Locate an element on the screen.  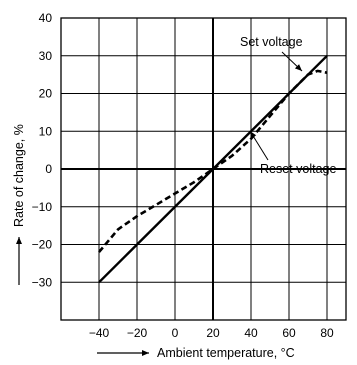
x-tick-label: −40 is located at coordinates (99, 333).